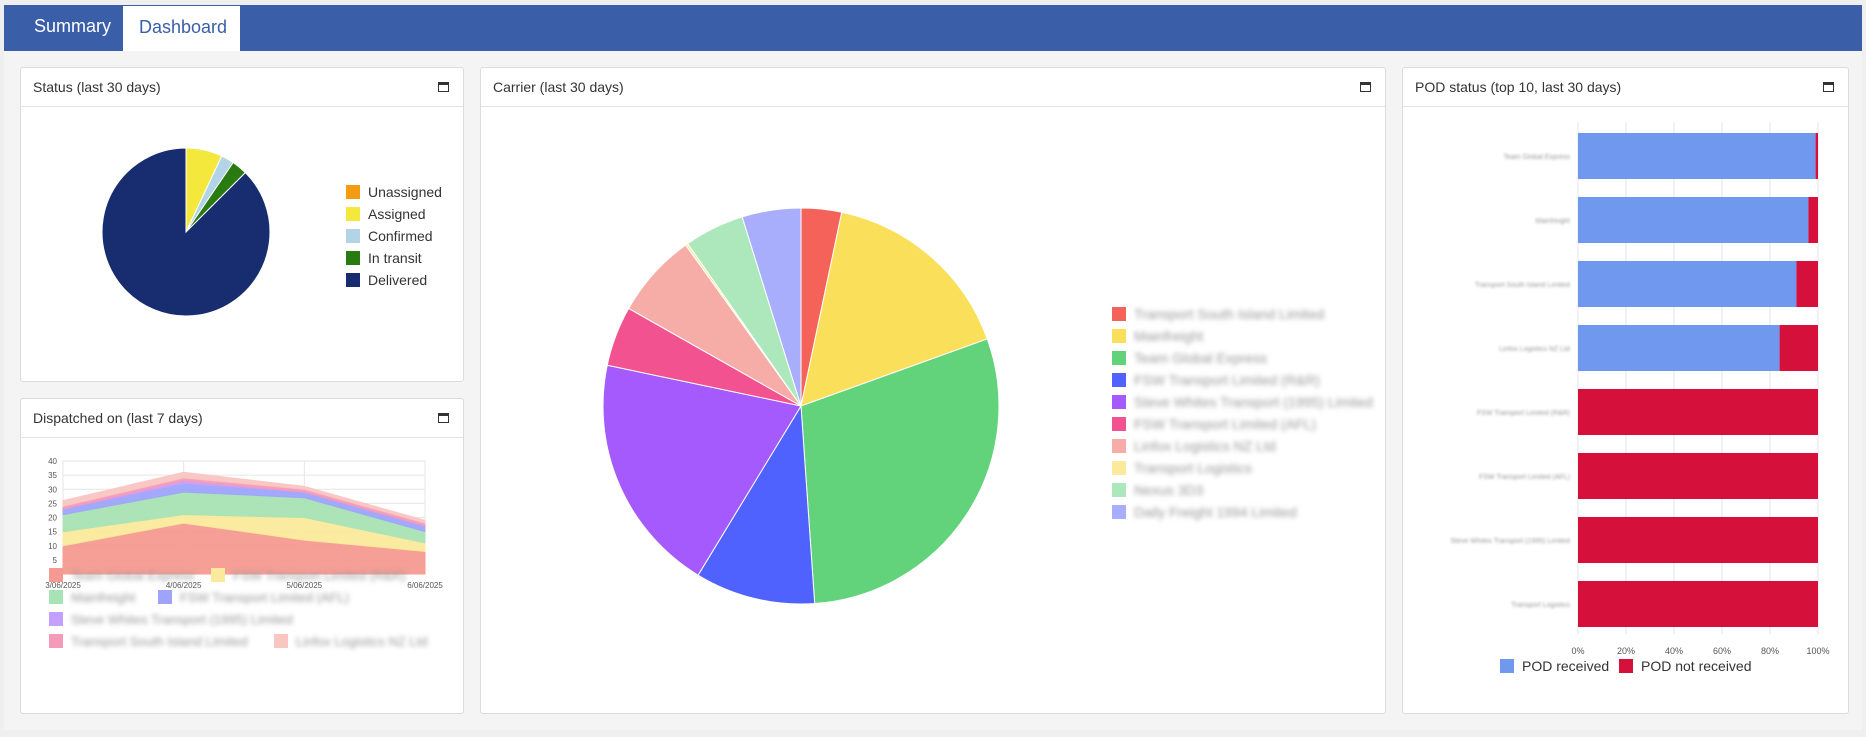 Image resolution: width=1866 pixels, height=737 pixels. I want to click on x-tick-label: 80%, so click(1770, 651).